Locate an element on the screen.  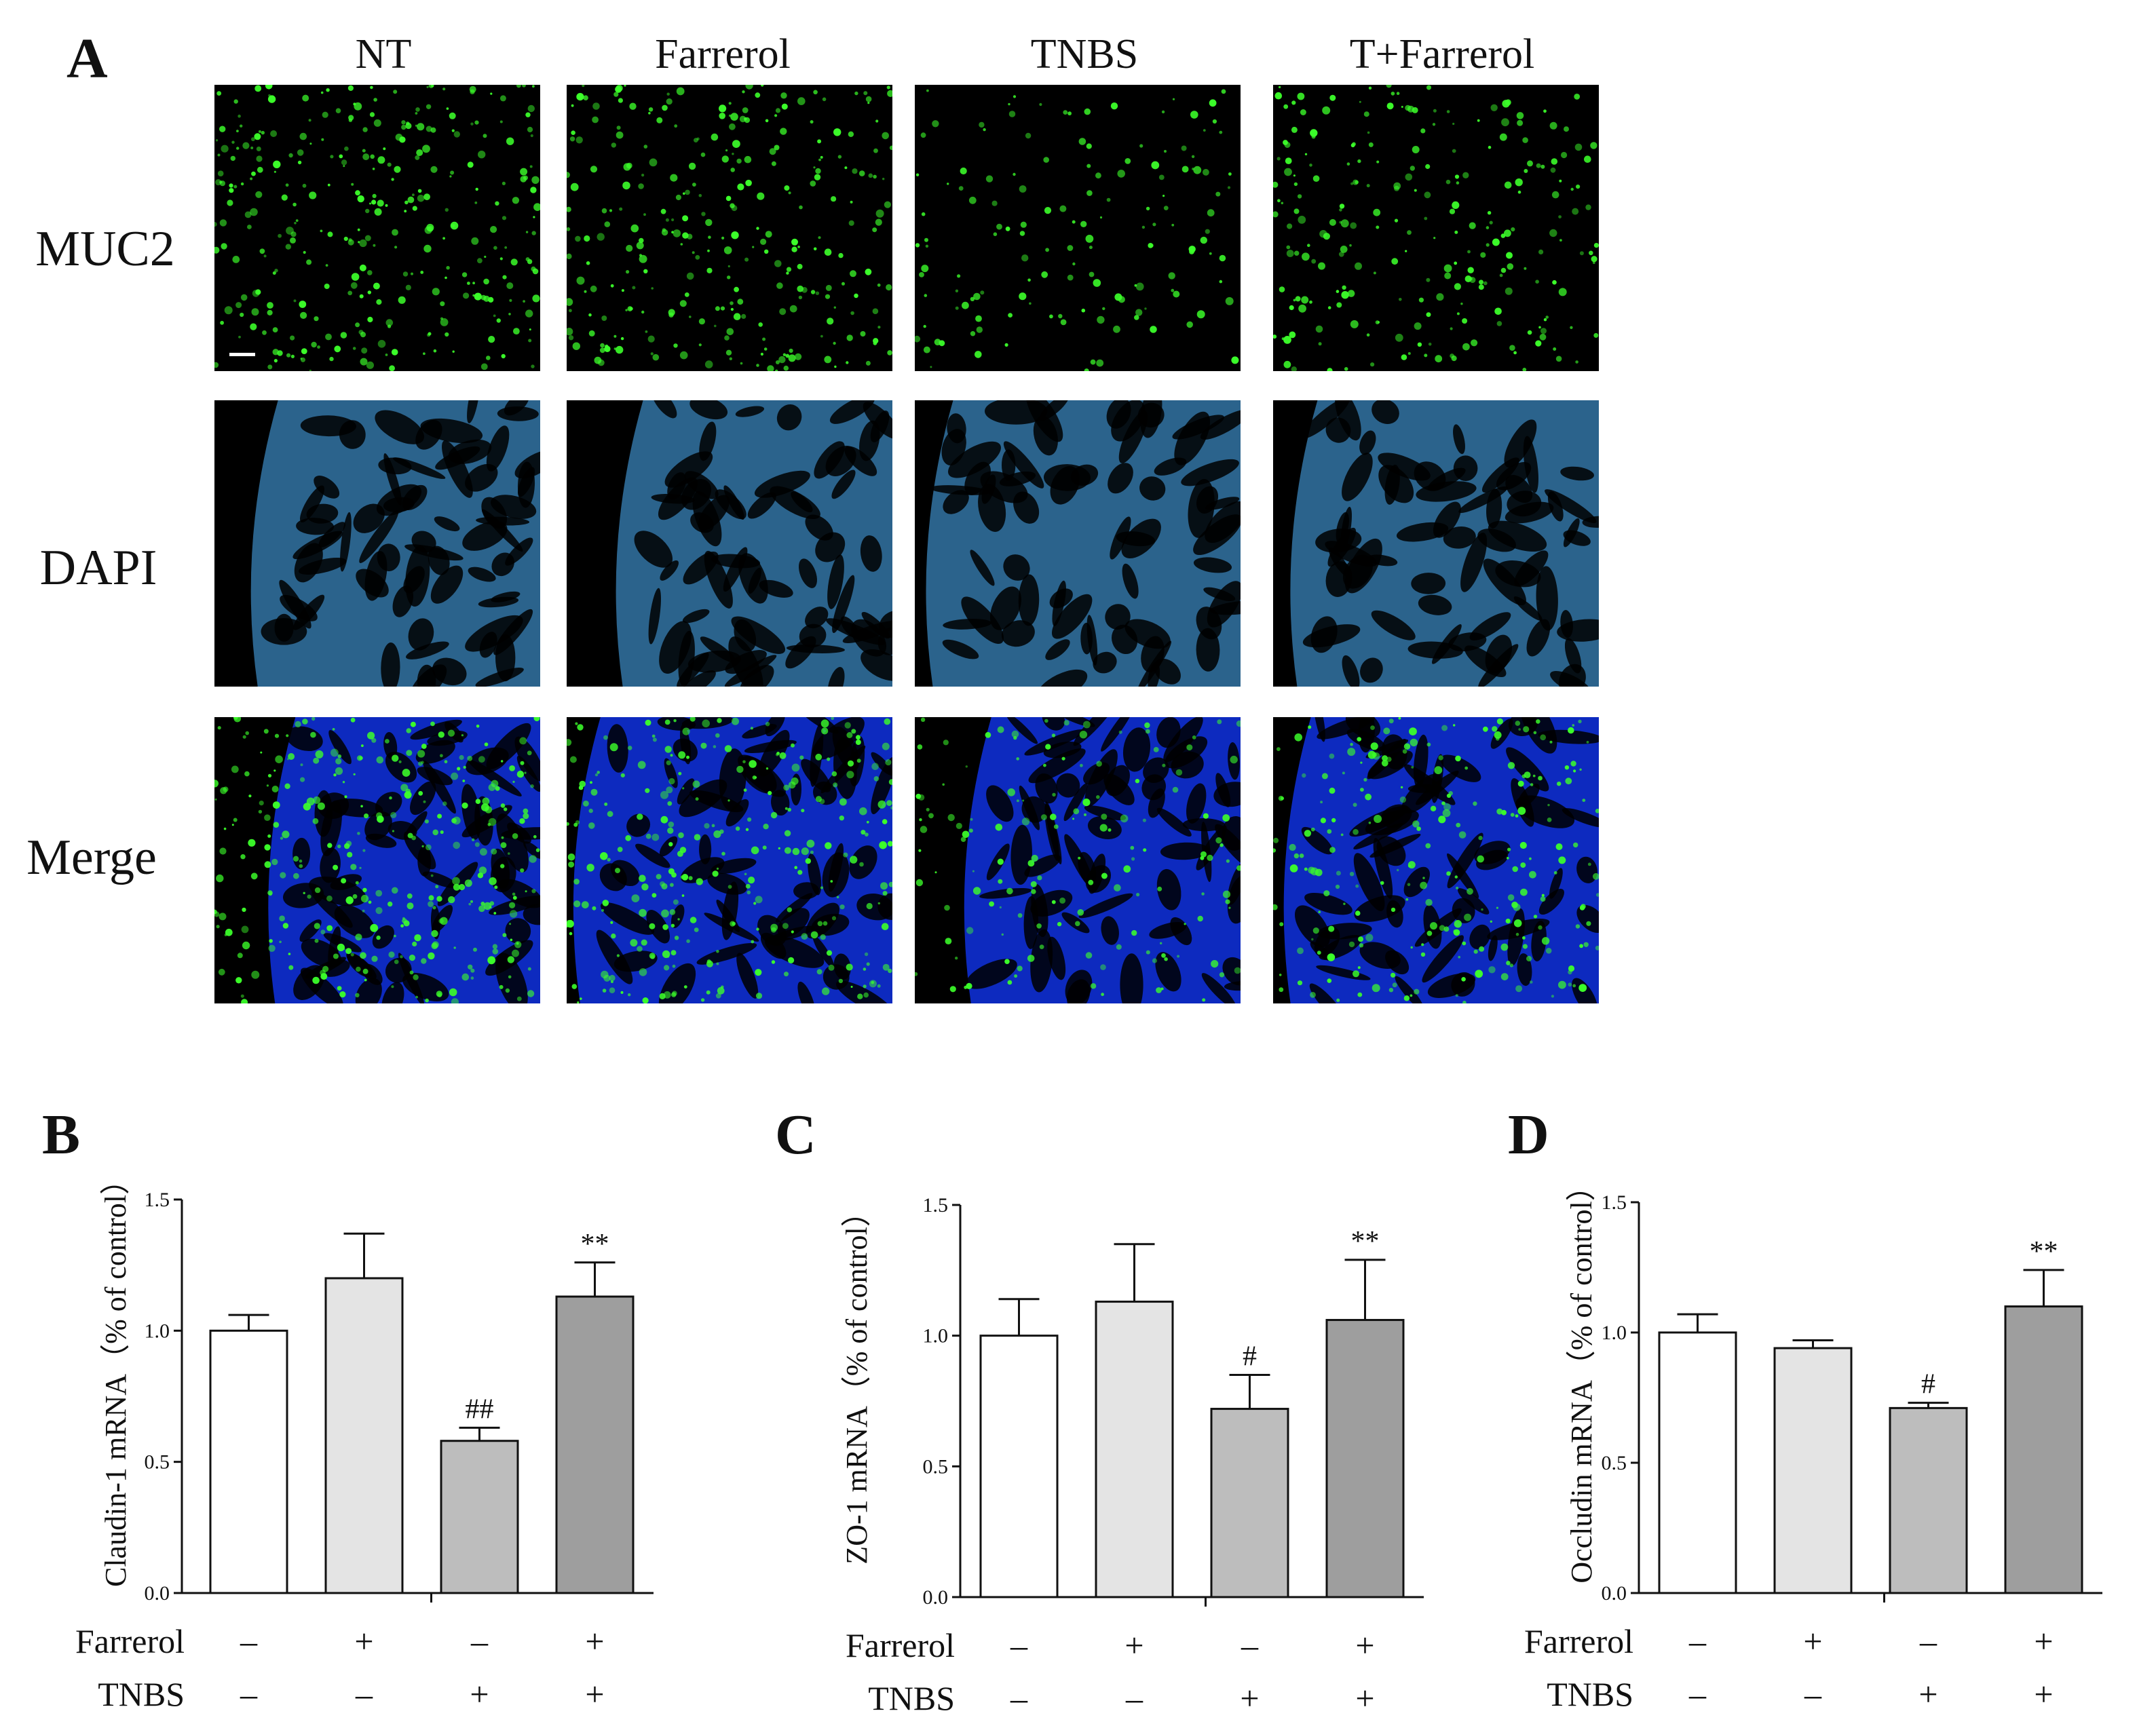
row-label-merge: Merge is located at coordinates (91, 858).